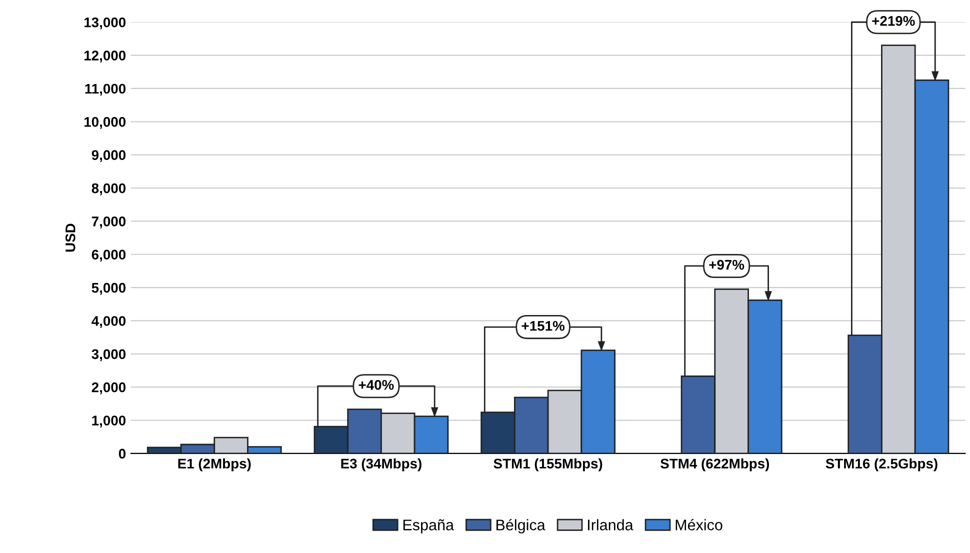 The width and height of the screenshot is (970, 553). What do you see at coordinates (105, 56) in the screenshot?
I see `y-tick-label: 12,000` at bounding box center [105, 56].